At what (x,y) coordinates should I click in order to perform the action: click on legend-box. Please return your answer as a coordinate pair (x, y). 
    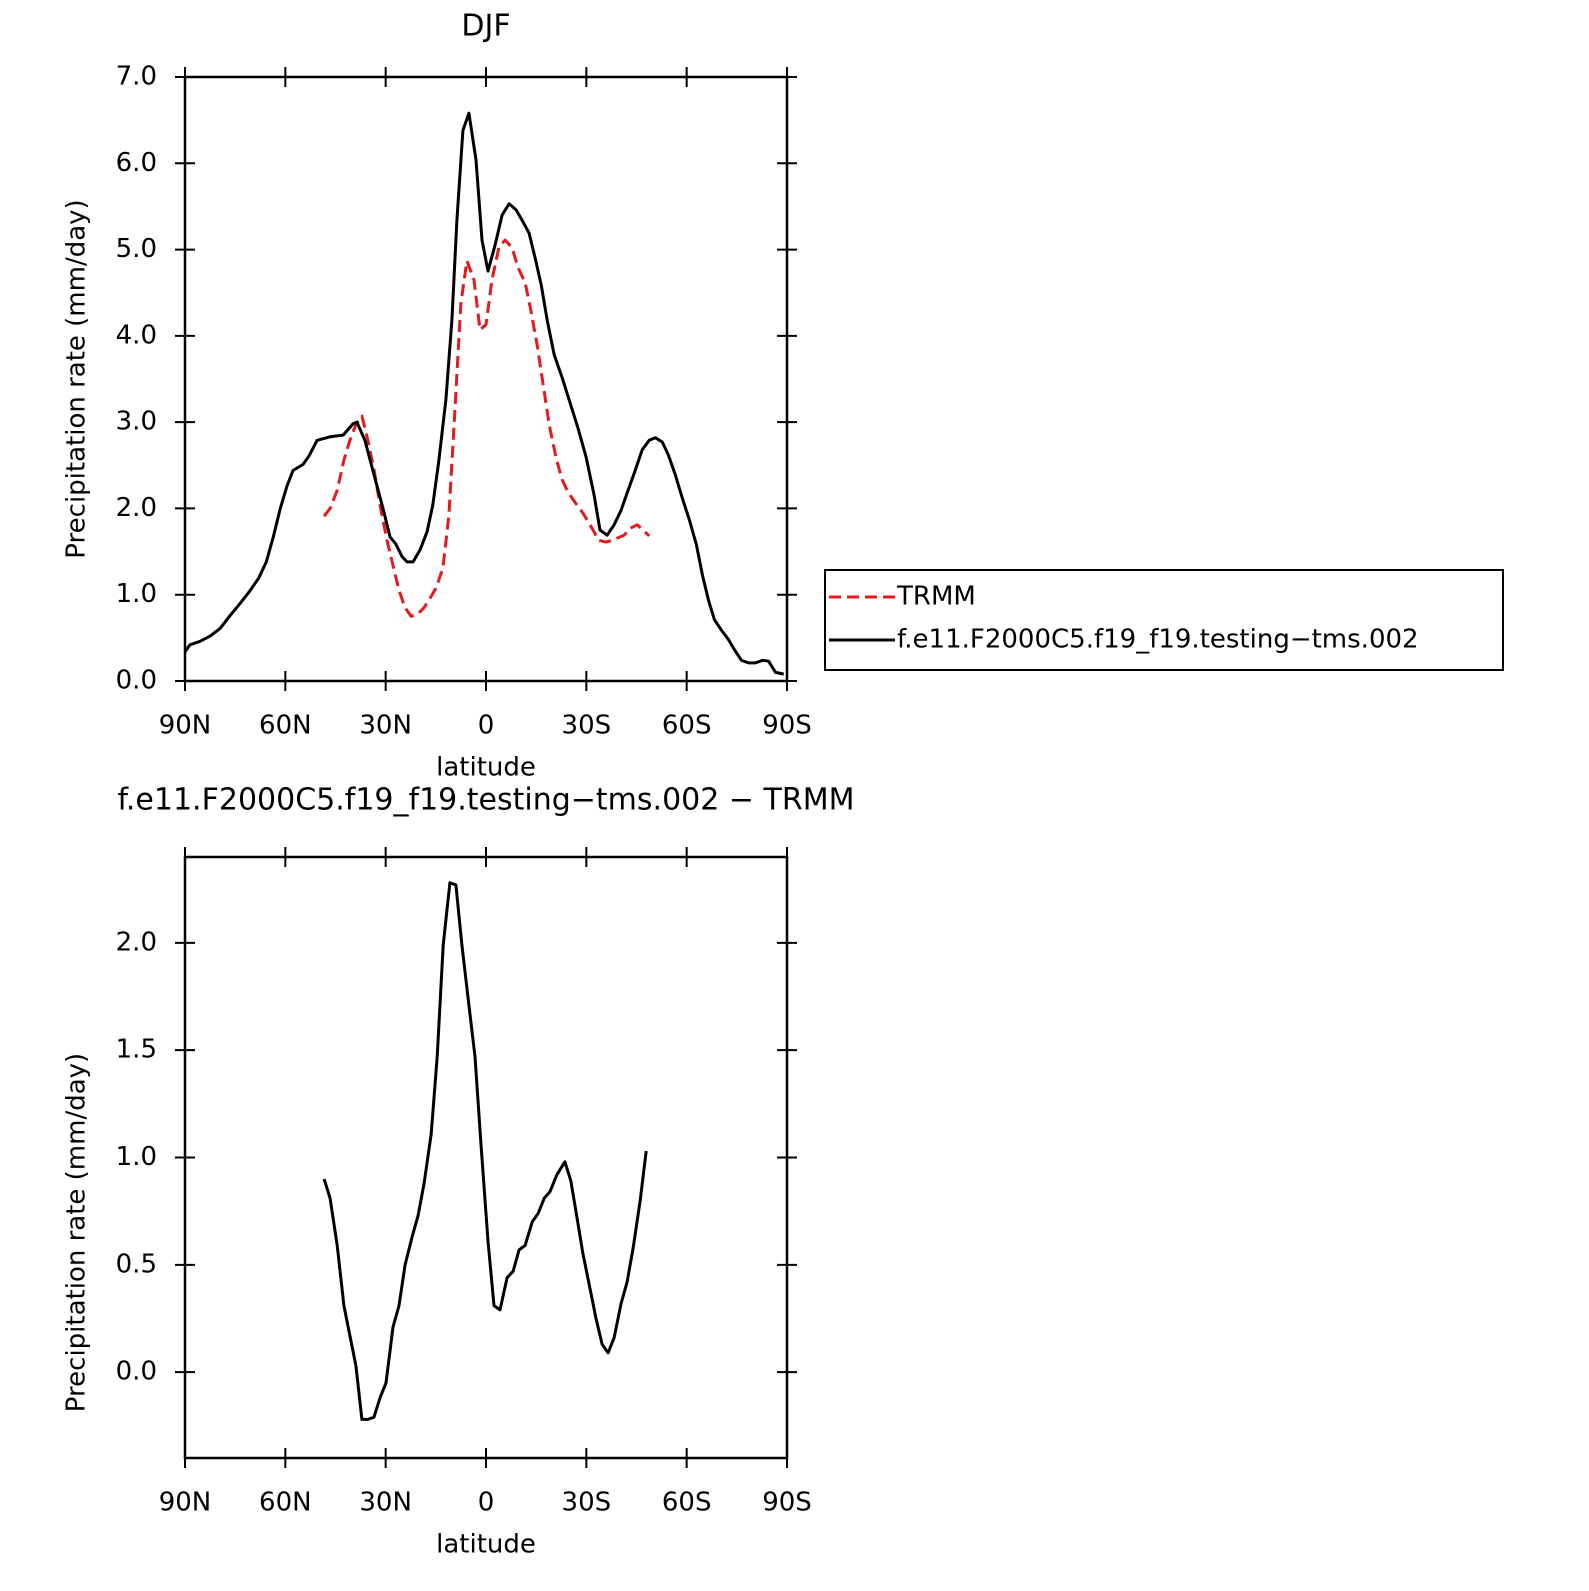
    Looking at the image, I should click on (1164, 620).